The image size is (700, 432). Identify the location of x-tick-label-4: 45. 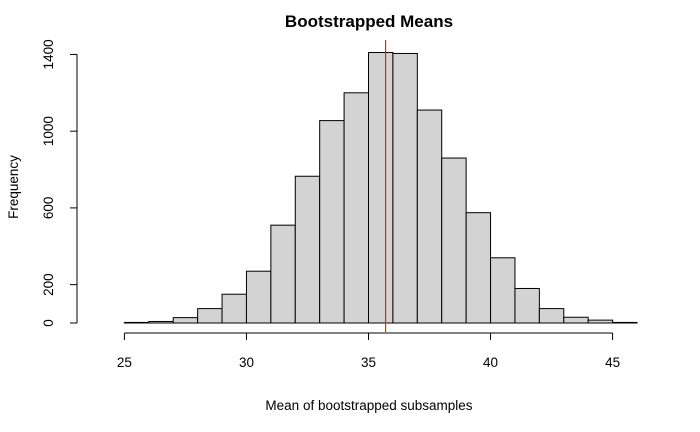
(612, 362).